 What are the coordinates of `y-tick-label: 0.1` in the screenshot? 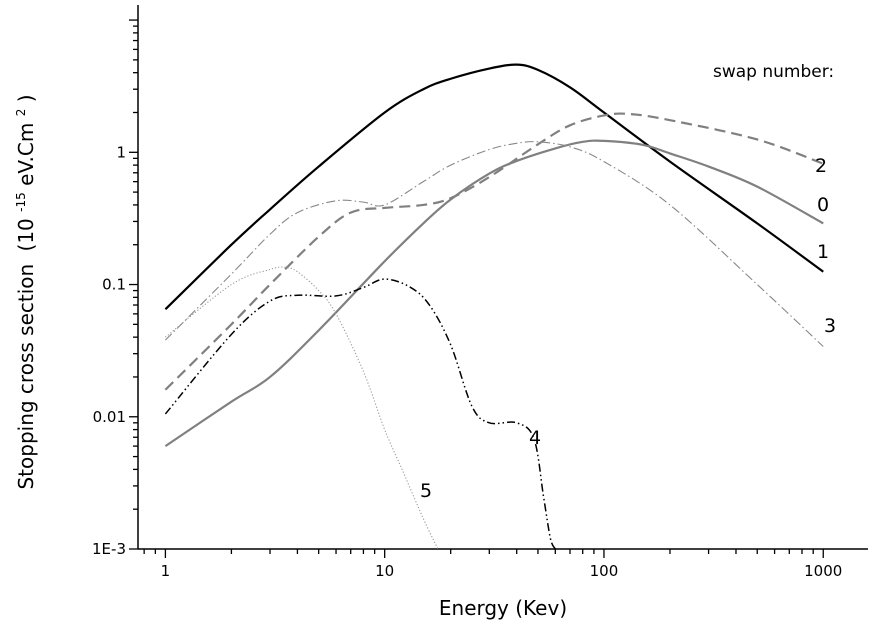 It's located at (114, 285).